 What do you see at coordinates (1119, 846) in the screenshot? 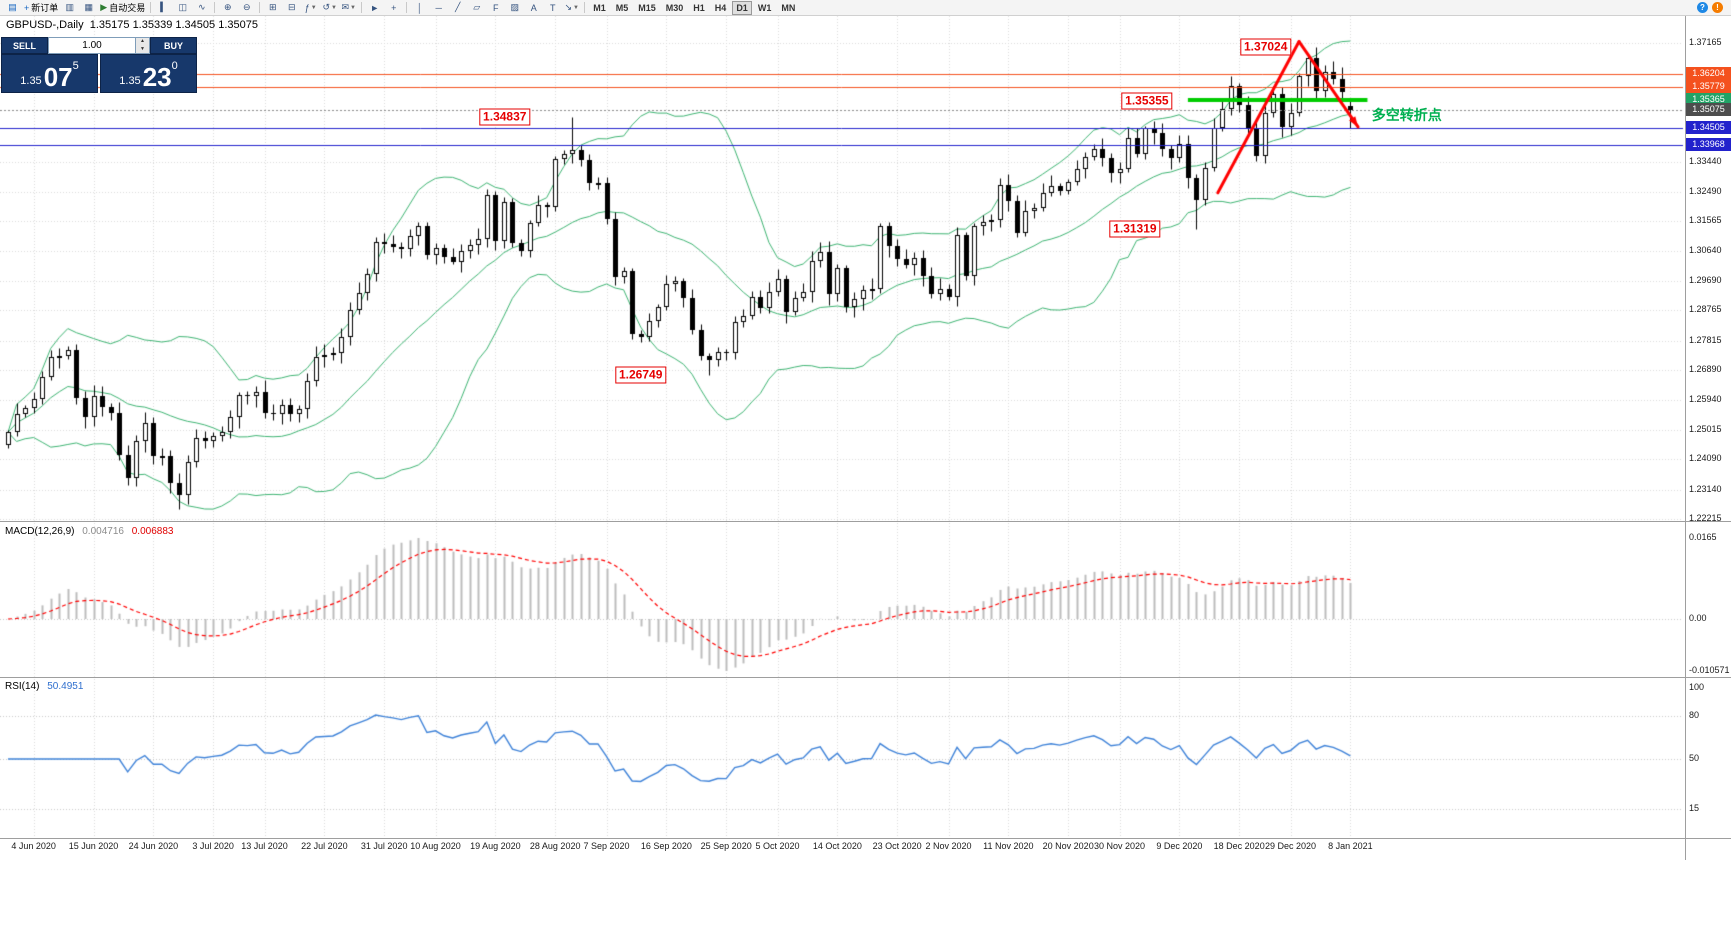
I see `date-axis-label: 30 Nov 2020` at bounding box center [1119, 846].